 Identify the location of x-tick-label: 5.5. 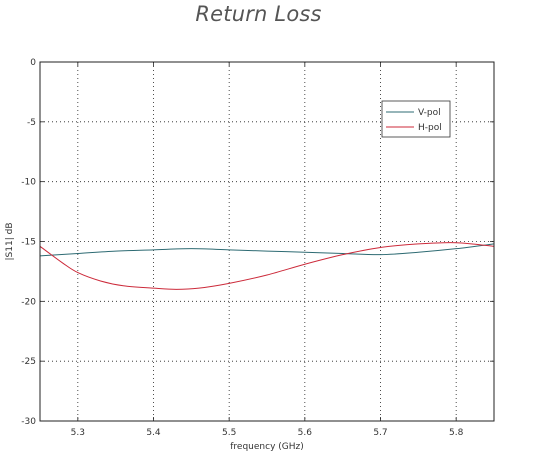
(229, 433).